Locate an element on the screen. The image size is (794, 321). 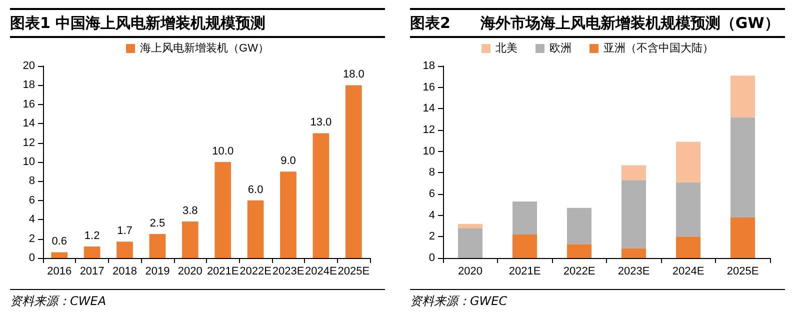
data-label: 10.0 is located at coordinates (223, 152).